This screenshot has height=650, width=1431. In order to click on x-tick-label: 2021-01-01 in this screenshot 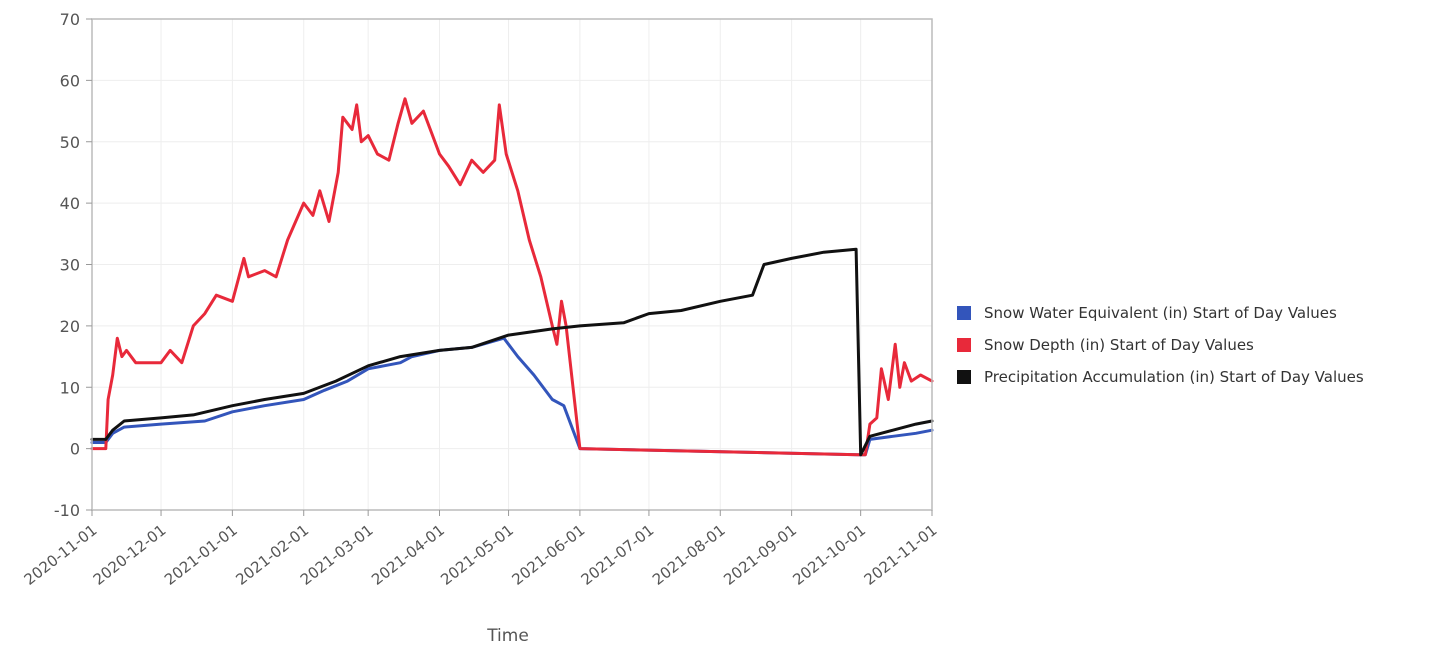, I will do `click(201, 555)`.